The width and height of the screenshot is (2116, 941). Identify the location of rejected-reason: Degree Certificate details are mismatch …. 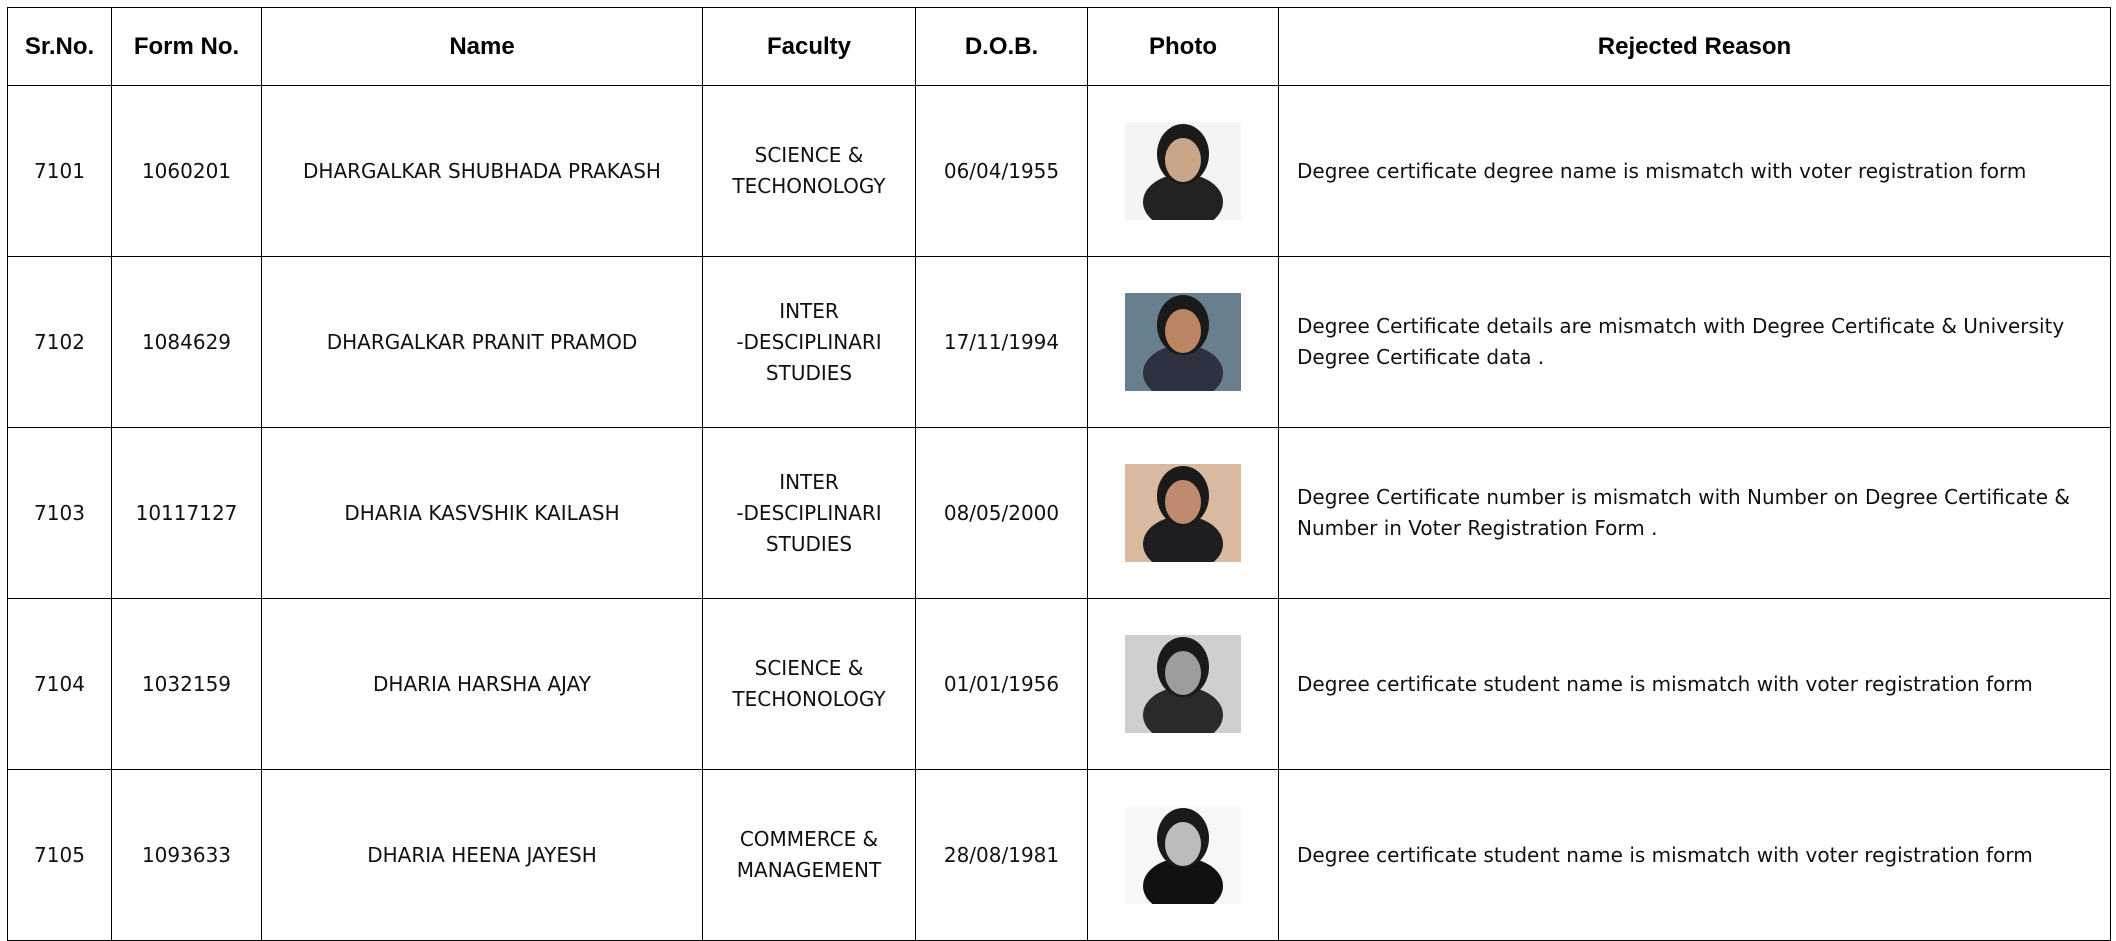
(1694, 342).